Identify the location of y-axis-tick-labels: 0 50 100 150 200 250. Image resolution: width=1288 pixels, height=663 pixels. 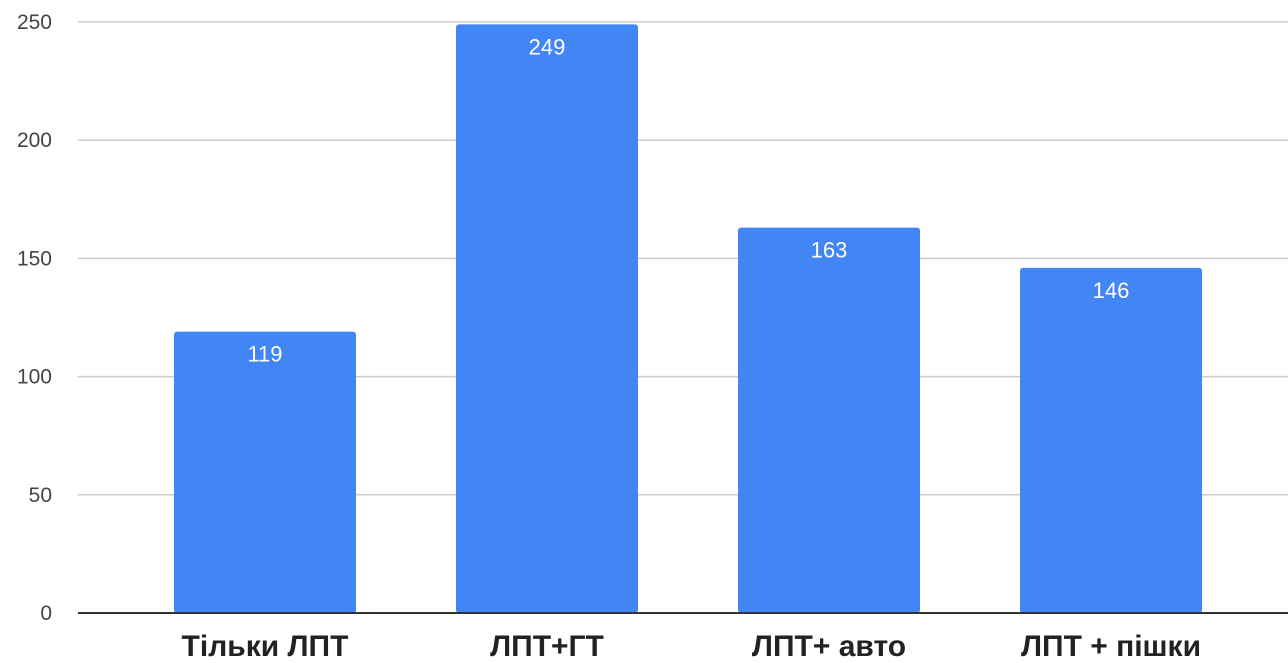
(34, 318).